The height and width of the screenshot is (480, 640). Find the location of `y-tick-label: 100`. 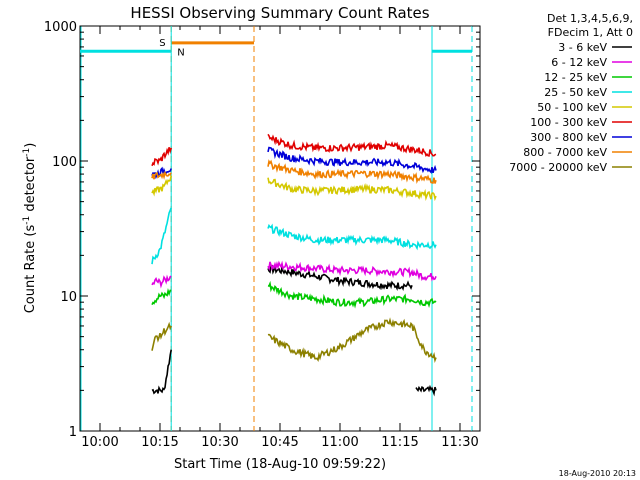

y-tick-label: 100 is located at coordinates (64, 162).